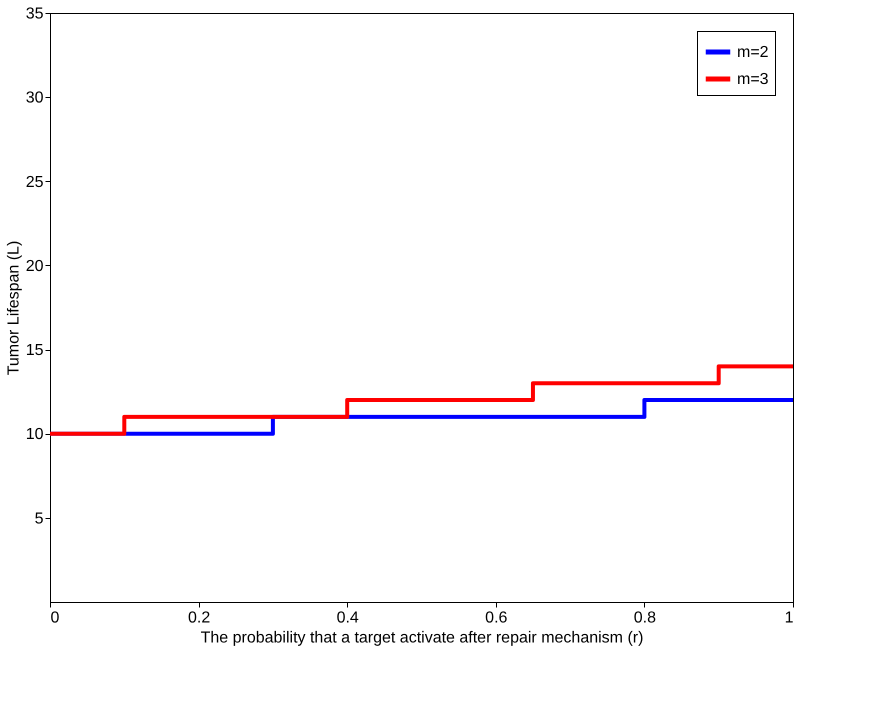 The height and width of the screenshot is (720, 889). Describe the element at coordinates (645, 618) in the screenshot. I see `x-tick-label: 0.8` at that location.